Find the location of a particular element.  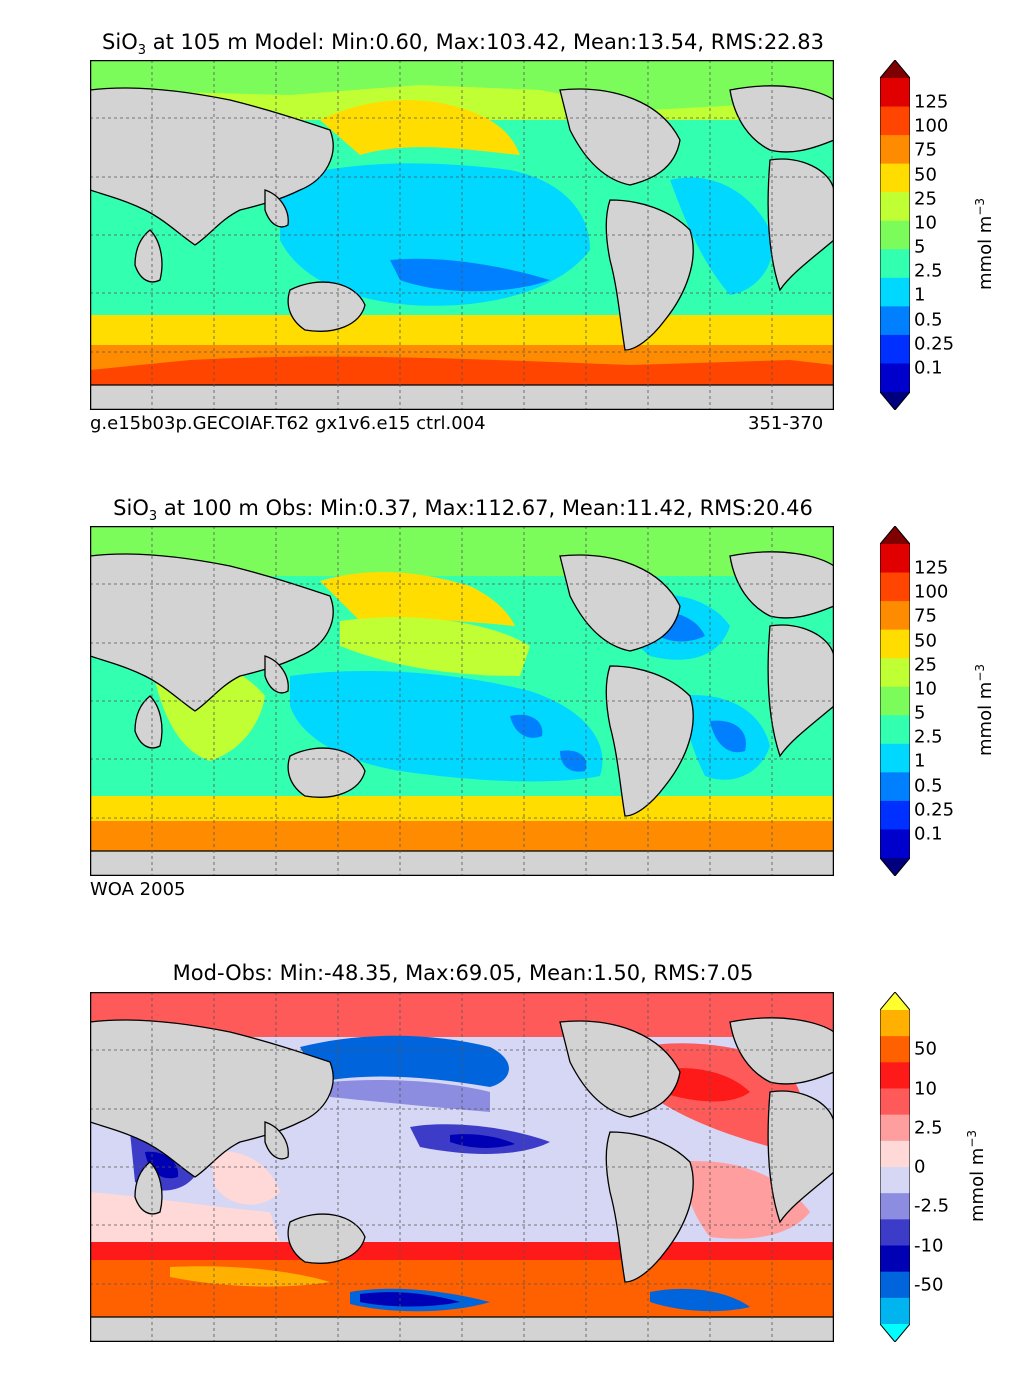

caption-obs-source: WOA 2005 is located at coordinates (138, 889).